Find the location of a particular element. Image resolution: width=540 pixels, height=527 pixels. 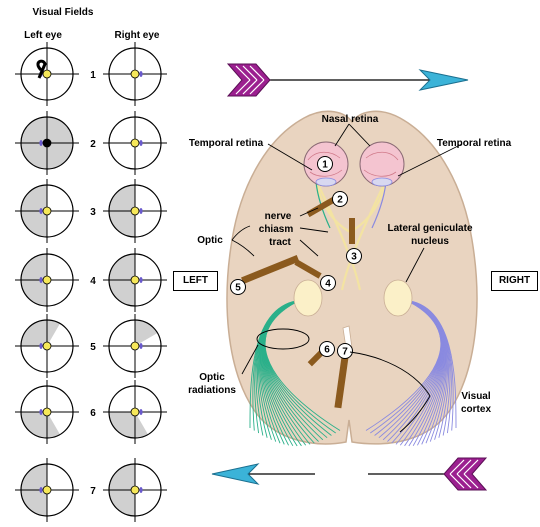

bottom-arrow is located at coordinates (349, 474).